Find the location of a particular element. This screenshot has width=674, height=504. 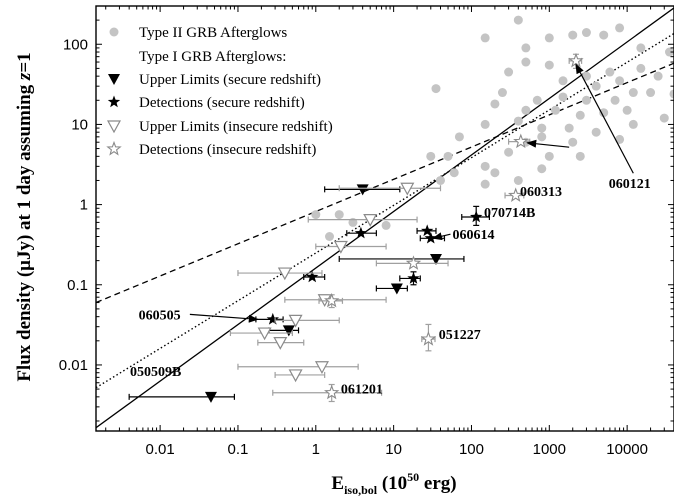

legend-det-insecure-marker is located at coordinates (114, 148).